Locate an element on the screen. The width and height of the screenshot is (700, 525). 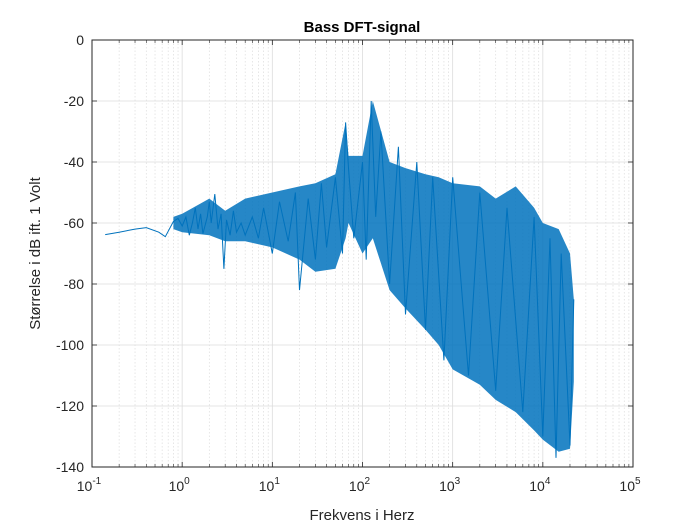
y-tick-label: 0 is located at coordinates (80, 40).